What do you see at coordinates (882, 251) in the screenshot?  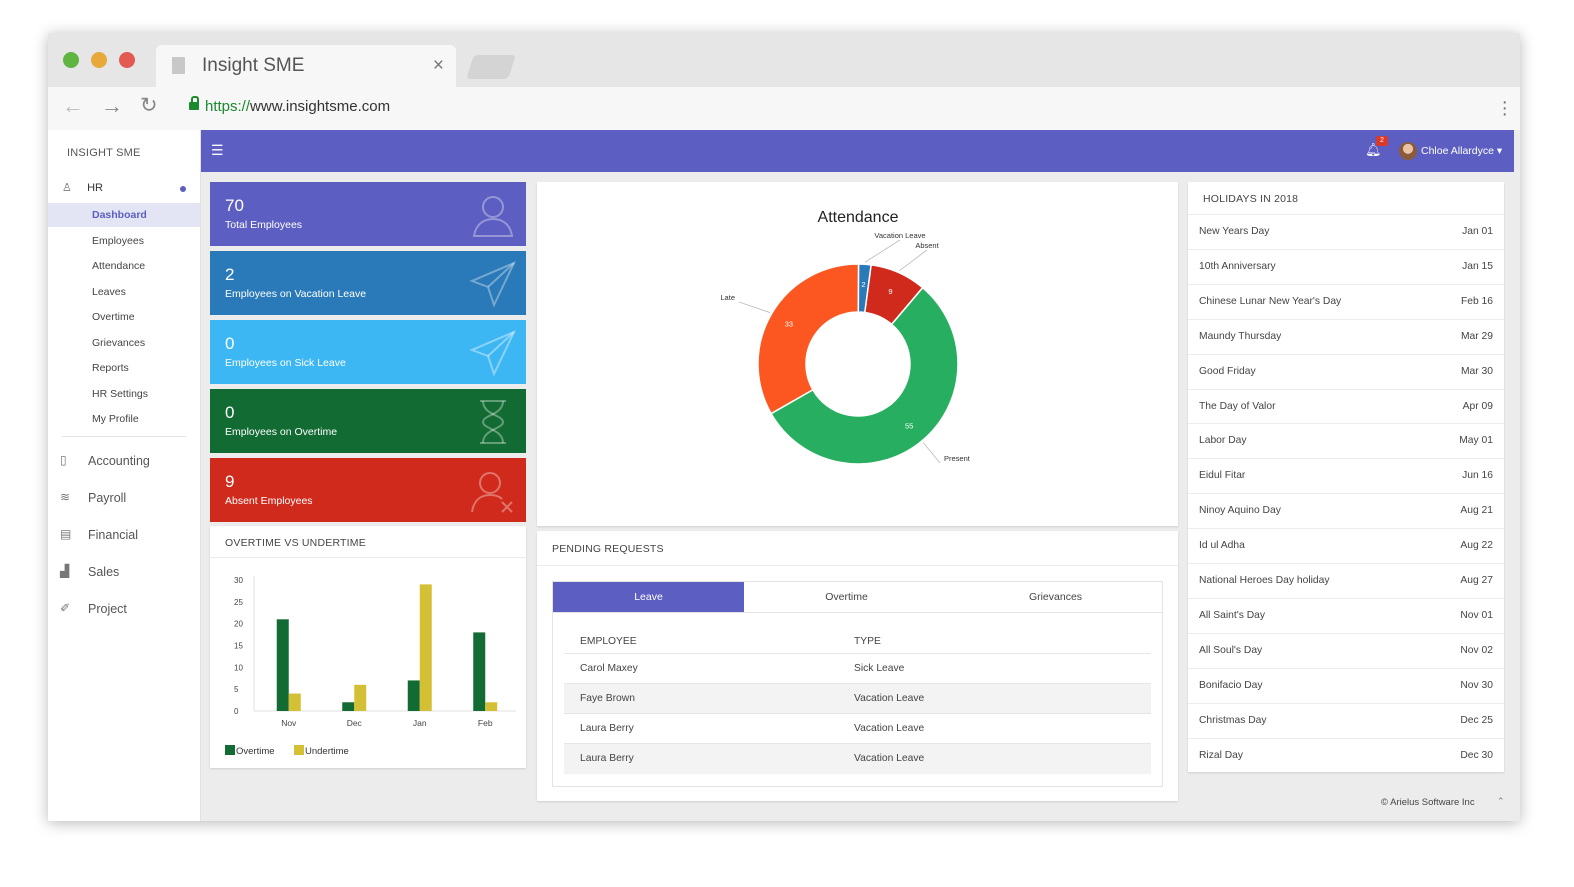 I see `slice-leader-line` at bounding box center [882, 251].